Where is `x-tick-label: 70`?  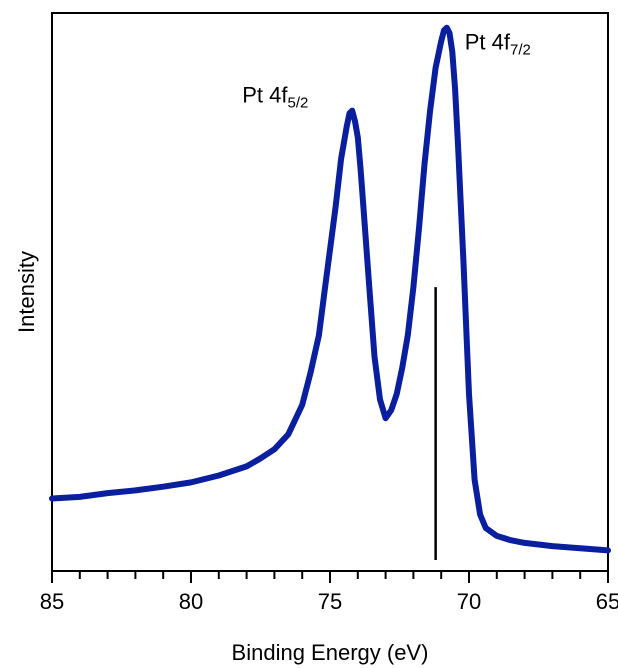
x-tick-label: 70 is located at coordinates (469, 601).